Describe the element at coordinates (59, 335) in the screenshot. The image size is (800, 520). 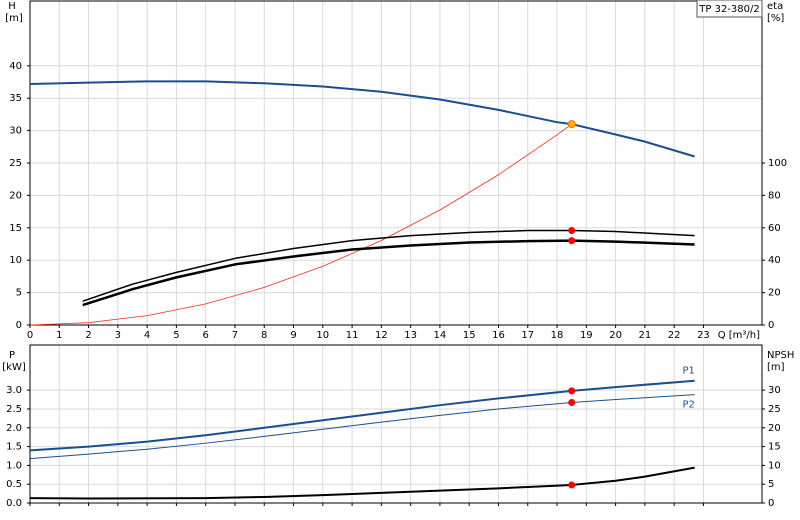
I see `x-tick-label: 1` at that location.